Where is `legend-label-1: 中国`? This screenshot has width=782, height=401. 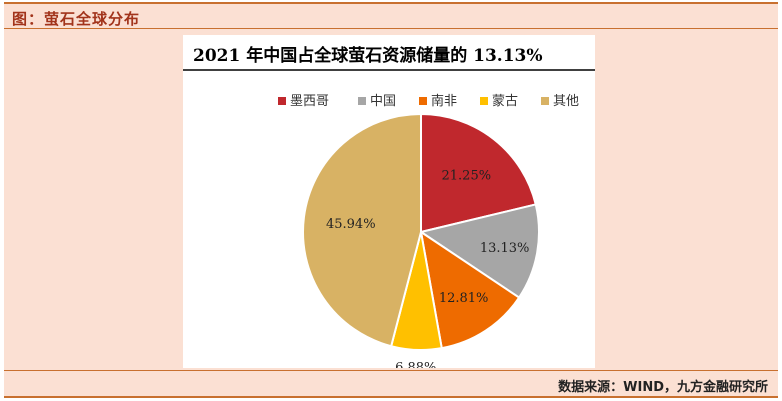 legend-label-1: 中国 is located at coordinates (383, 101).